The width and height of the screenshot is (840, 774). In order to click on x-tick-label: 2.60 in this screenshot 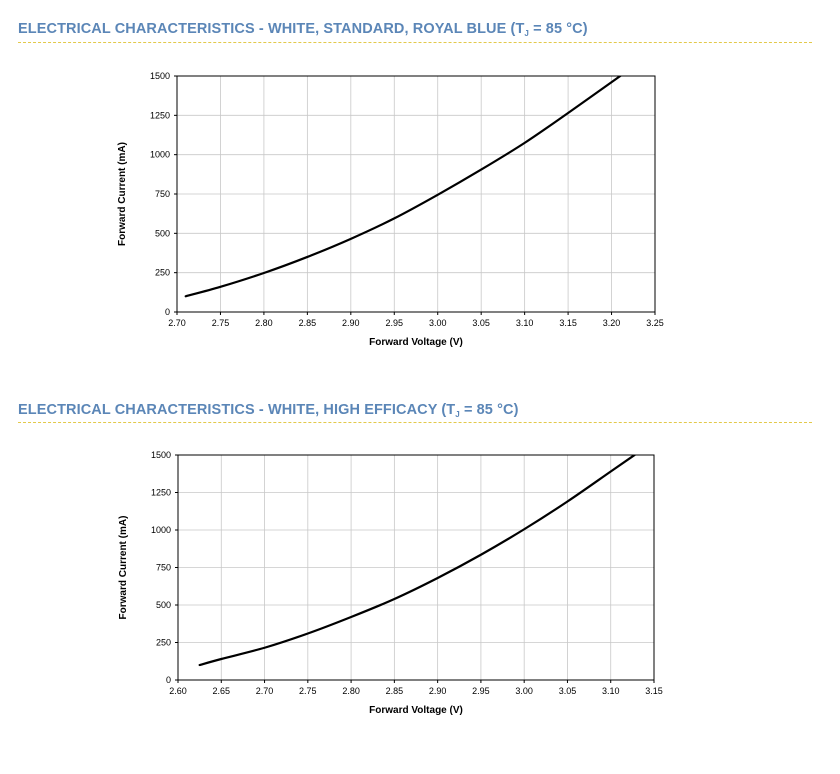, I will do `click(178, 691)`.